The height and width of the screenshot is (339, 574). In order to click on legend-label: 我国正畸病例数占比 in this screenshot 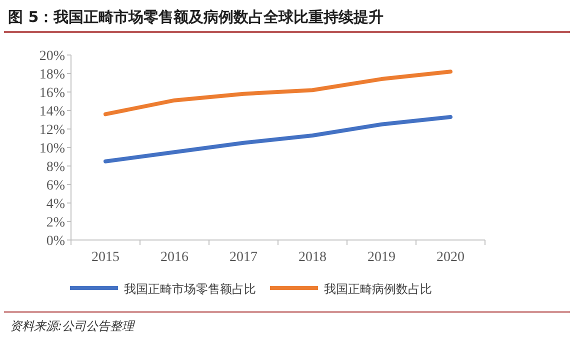, I will do `click(378, 289)`.